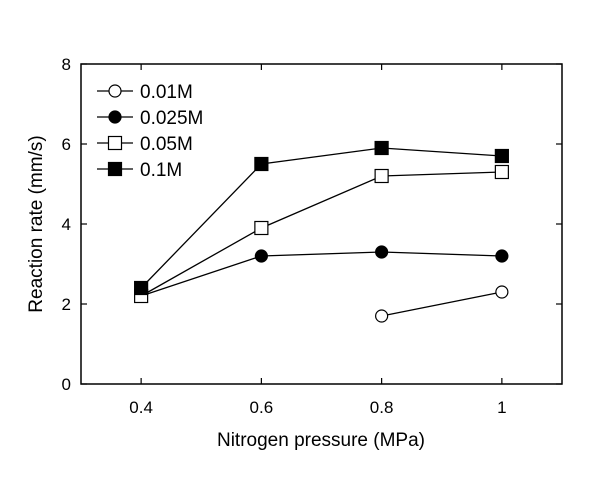  Describe the element at coordinates (501, 407) in the screenshot. I see `x-tick-label: 1` at that location.